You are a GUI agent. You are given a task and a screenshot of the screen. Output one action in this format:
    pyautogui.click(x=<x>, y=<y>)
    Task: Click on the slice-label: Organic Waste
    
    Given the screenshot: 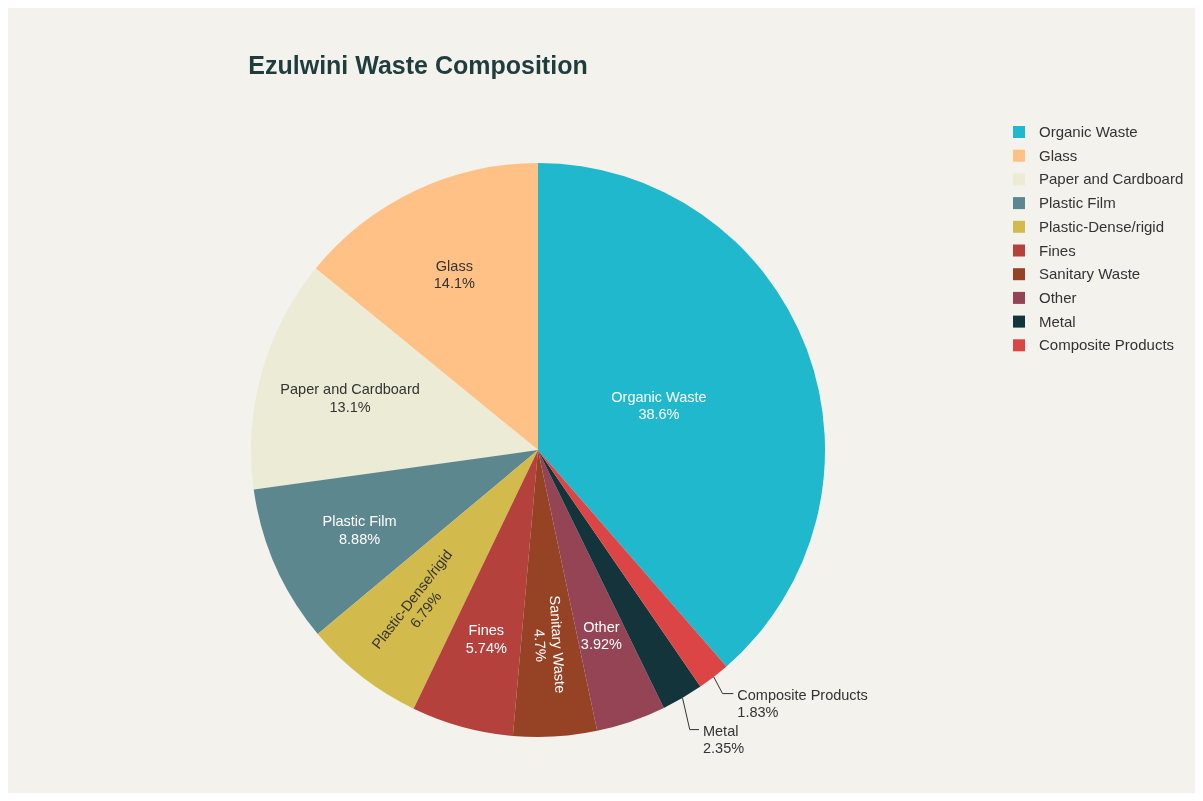 What is the action you would take?
    pyautogui.click(x=659, y=396)
    